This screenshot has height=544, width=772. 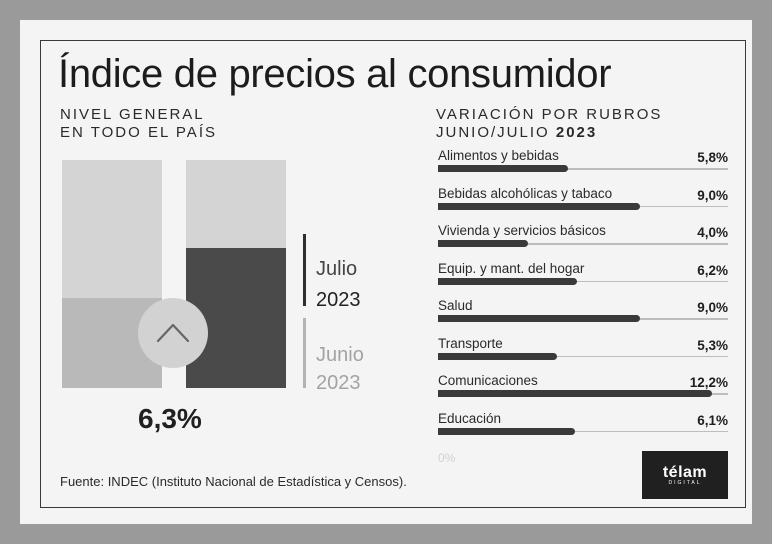 What do you see at coordinates (236, 204) in the screenshot?
I see `julio-block-upper` at bounding box center [236, 204].